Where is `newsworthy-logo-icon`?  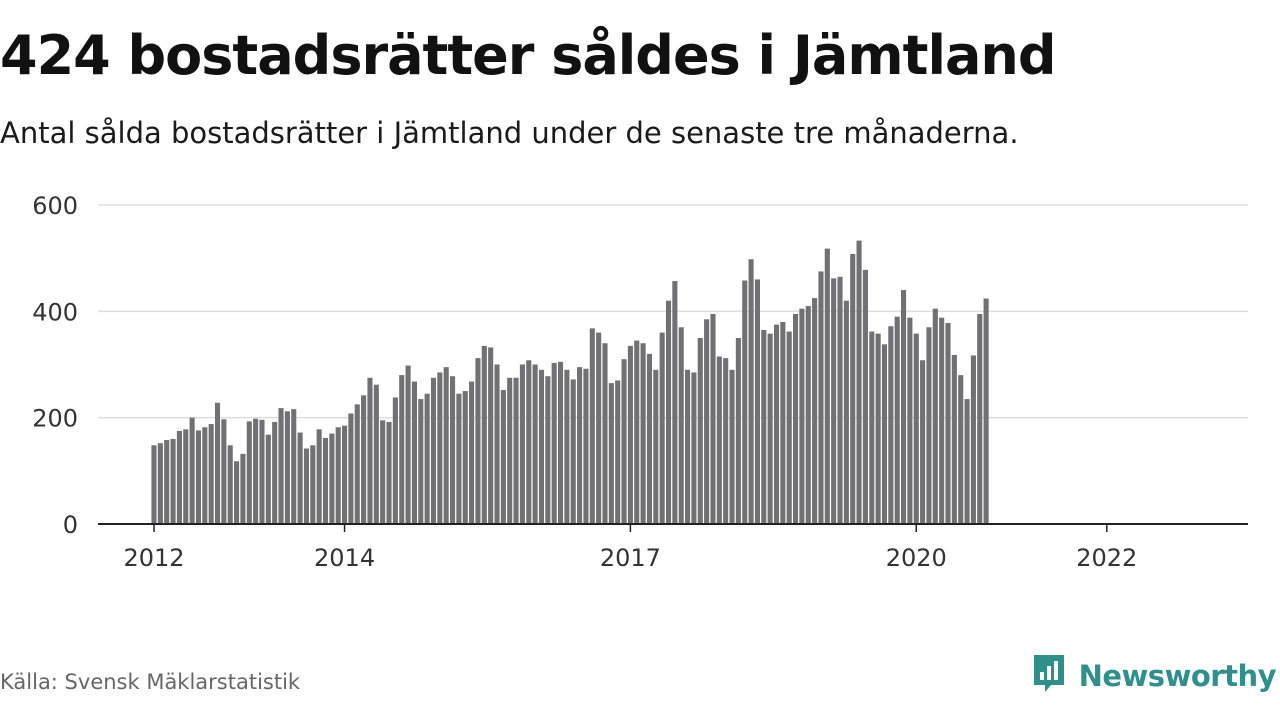 newsworthy-logo-icon is located at coordinates (1049, 675).